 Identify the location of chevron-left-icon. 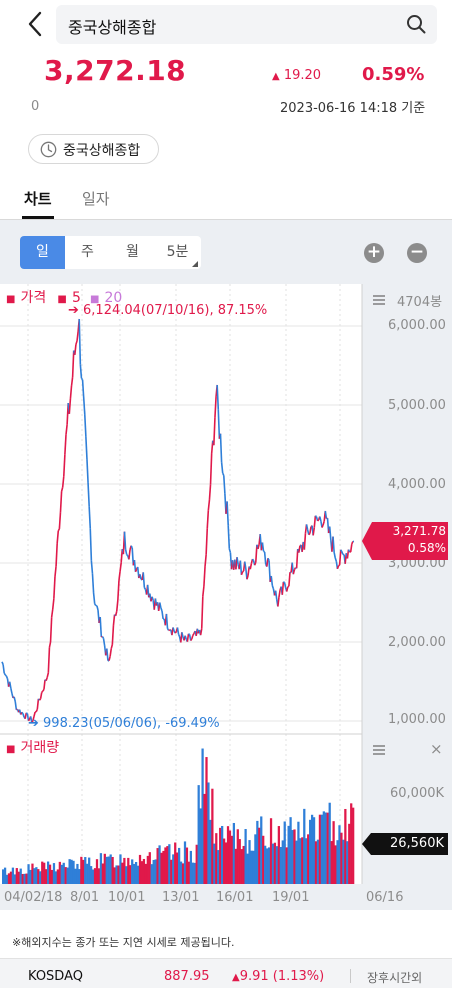
(35, 24).